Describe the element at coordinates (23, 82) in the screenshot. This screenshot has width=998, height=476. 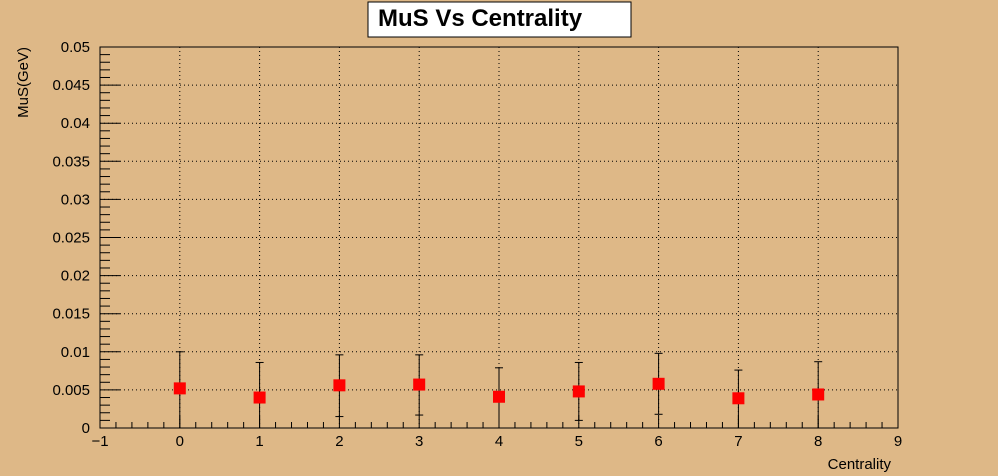
I see `y-axis-title: MuS(GeV)` at that location.